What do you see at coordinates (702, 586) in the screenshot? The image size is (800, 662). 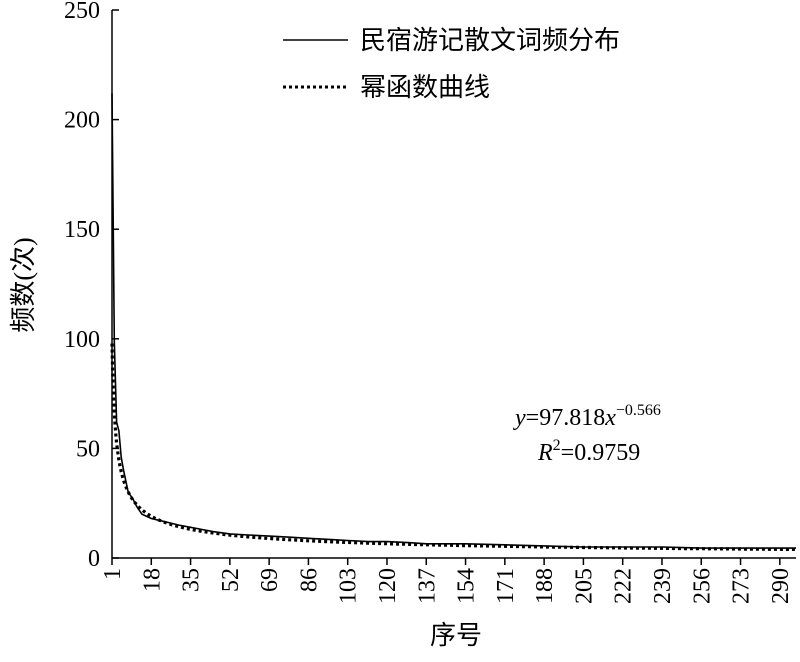 I see `x-tick-label: 256` at bounding box center [702, 586].